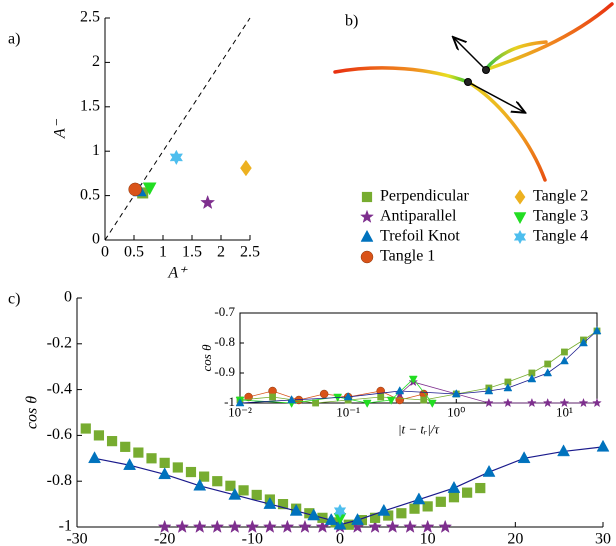 This screenshot has width=616, height=546. Describe the element at coordinates (224, 311) in the screenshot. I see `y-tick-label: -0.7` at that location.